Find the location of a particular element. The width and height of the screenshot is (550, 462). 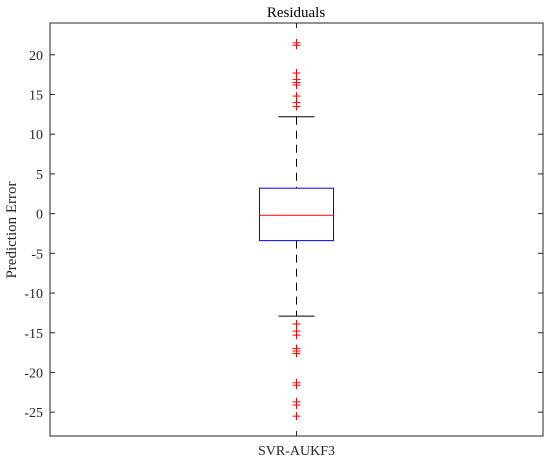

y-tick-label: 0 is located at coordinates (39, 215).